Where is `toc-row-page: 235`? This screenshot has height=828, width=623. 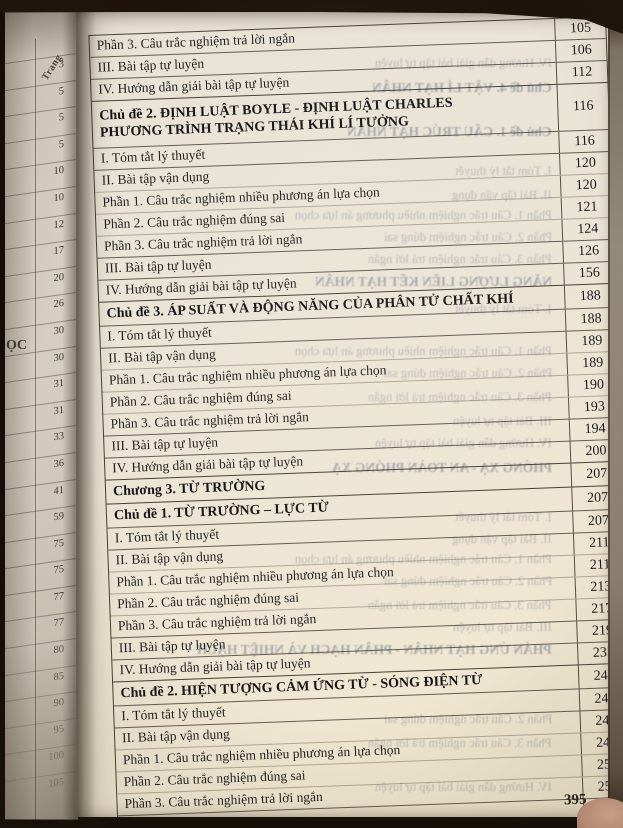 toc-row-page: 235 is located at coordinates (593, 653).